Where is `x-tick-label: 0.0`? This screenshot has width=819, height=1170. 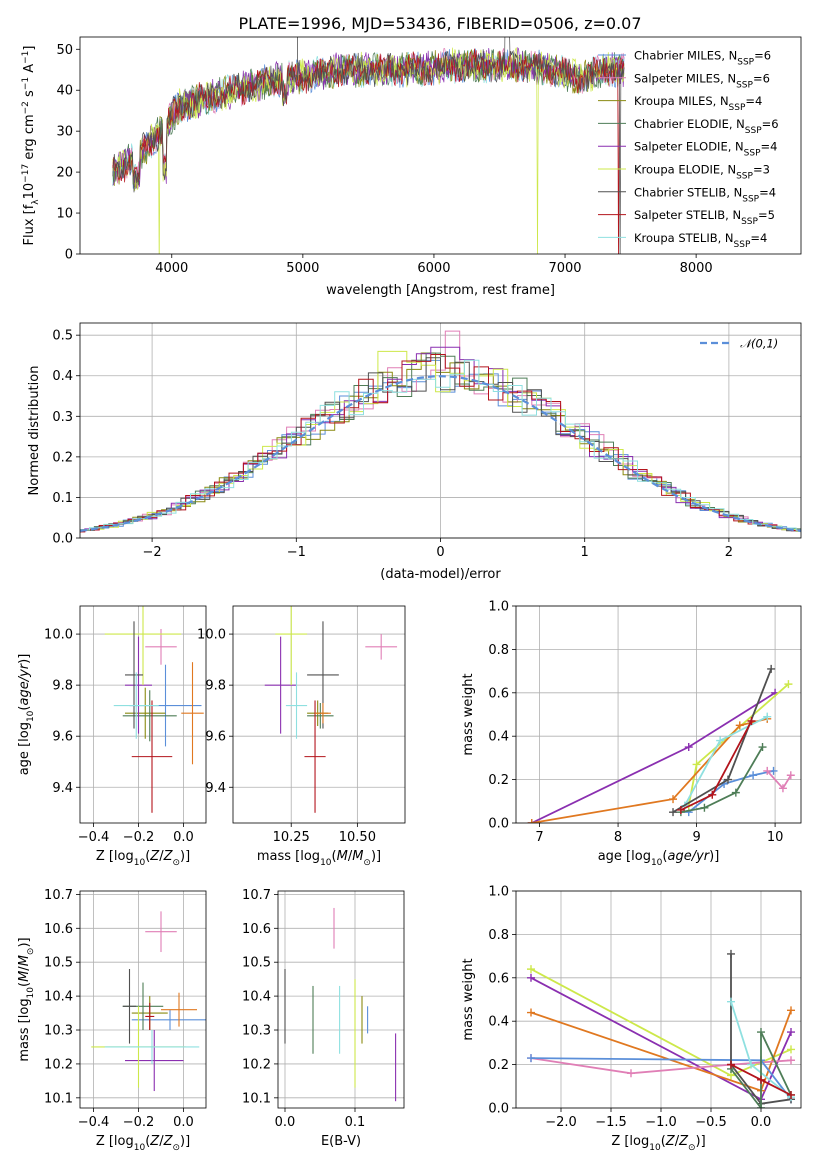 x-tick-label: 0.0 is located at coordinates (183, 1122).